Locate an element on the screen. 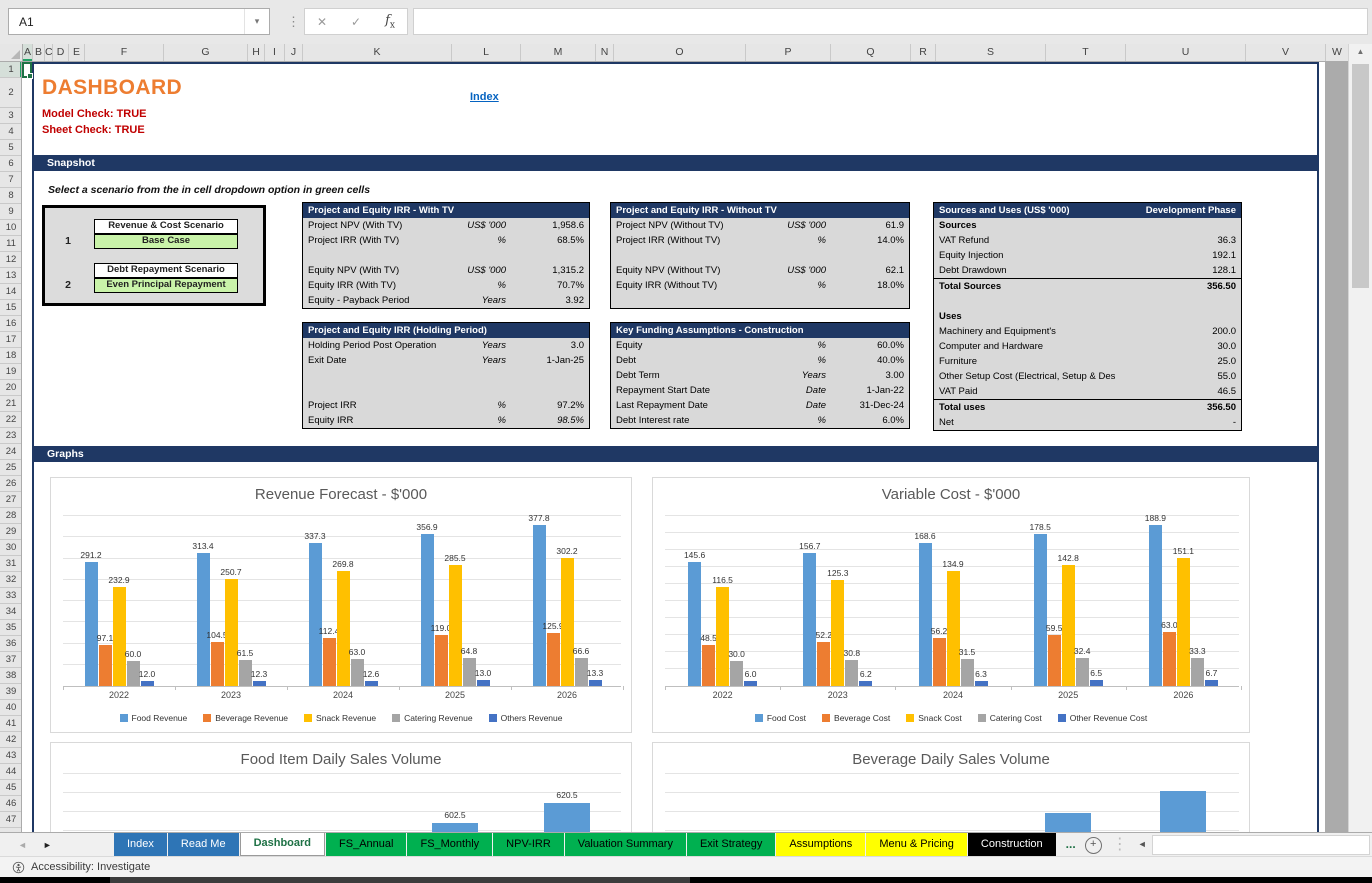 This screenshot has height=883, width=1372. sheet-tab-fs-annual: FS_Annual is located at coordinates (366, 844).